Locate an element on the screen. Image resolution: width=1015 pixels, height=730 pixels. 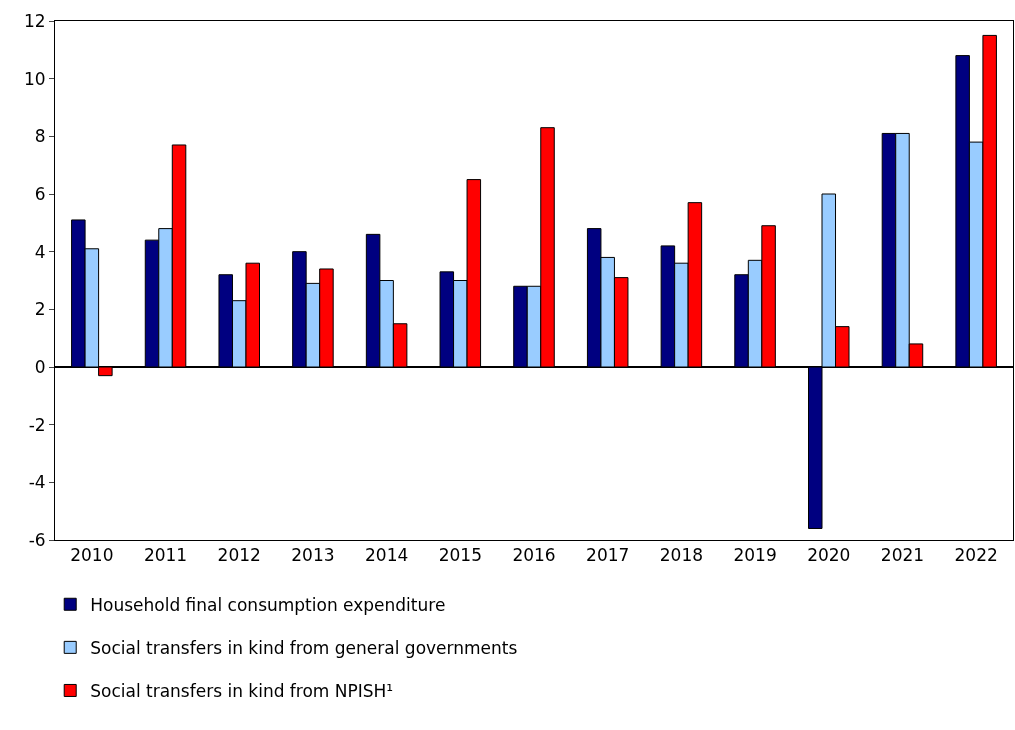
y-tick-label: 10 is located at coordinates (34, 78).